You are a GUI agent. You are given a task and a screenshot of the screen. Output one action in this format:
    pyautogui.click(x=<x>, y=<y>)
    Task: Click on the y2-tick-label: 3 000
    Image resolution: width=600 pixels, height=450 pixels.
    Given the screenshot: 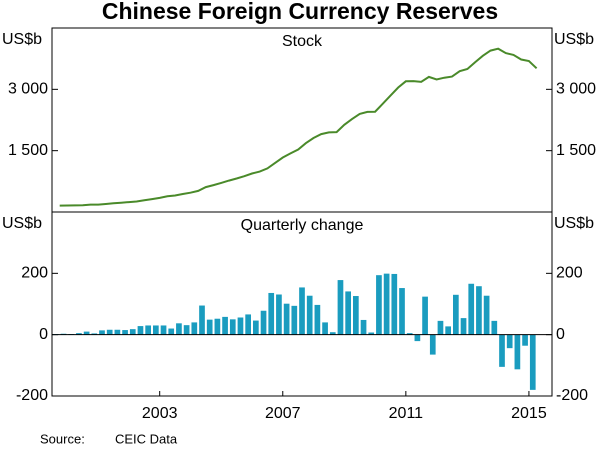 What is the action you would take?
    pyautogui.click(x=576, y=89)
    